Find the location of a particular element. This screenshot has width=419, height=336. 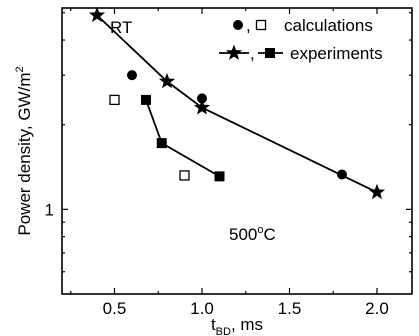

annotation-500c: 500oC is located at coordinates (252, 234).